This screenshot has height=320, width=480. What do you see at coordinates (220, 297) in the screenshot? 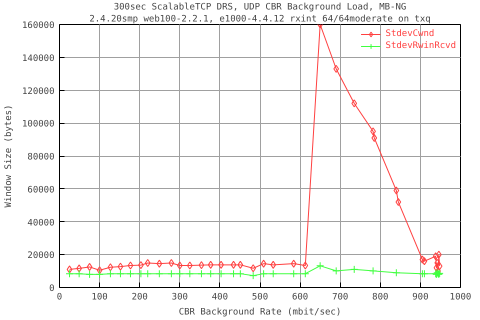
I see `x-tick-label: 400` at bounding box center [220, 297].